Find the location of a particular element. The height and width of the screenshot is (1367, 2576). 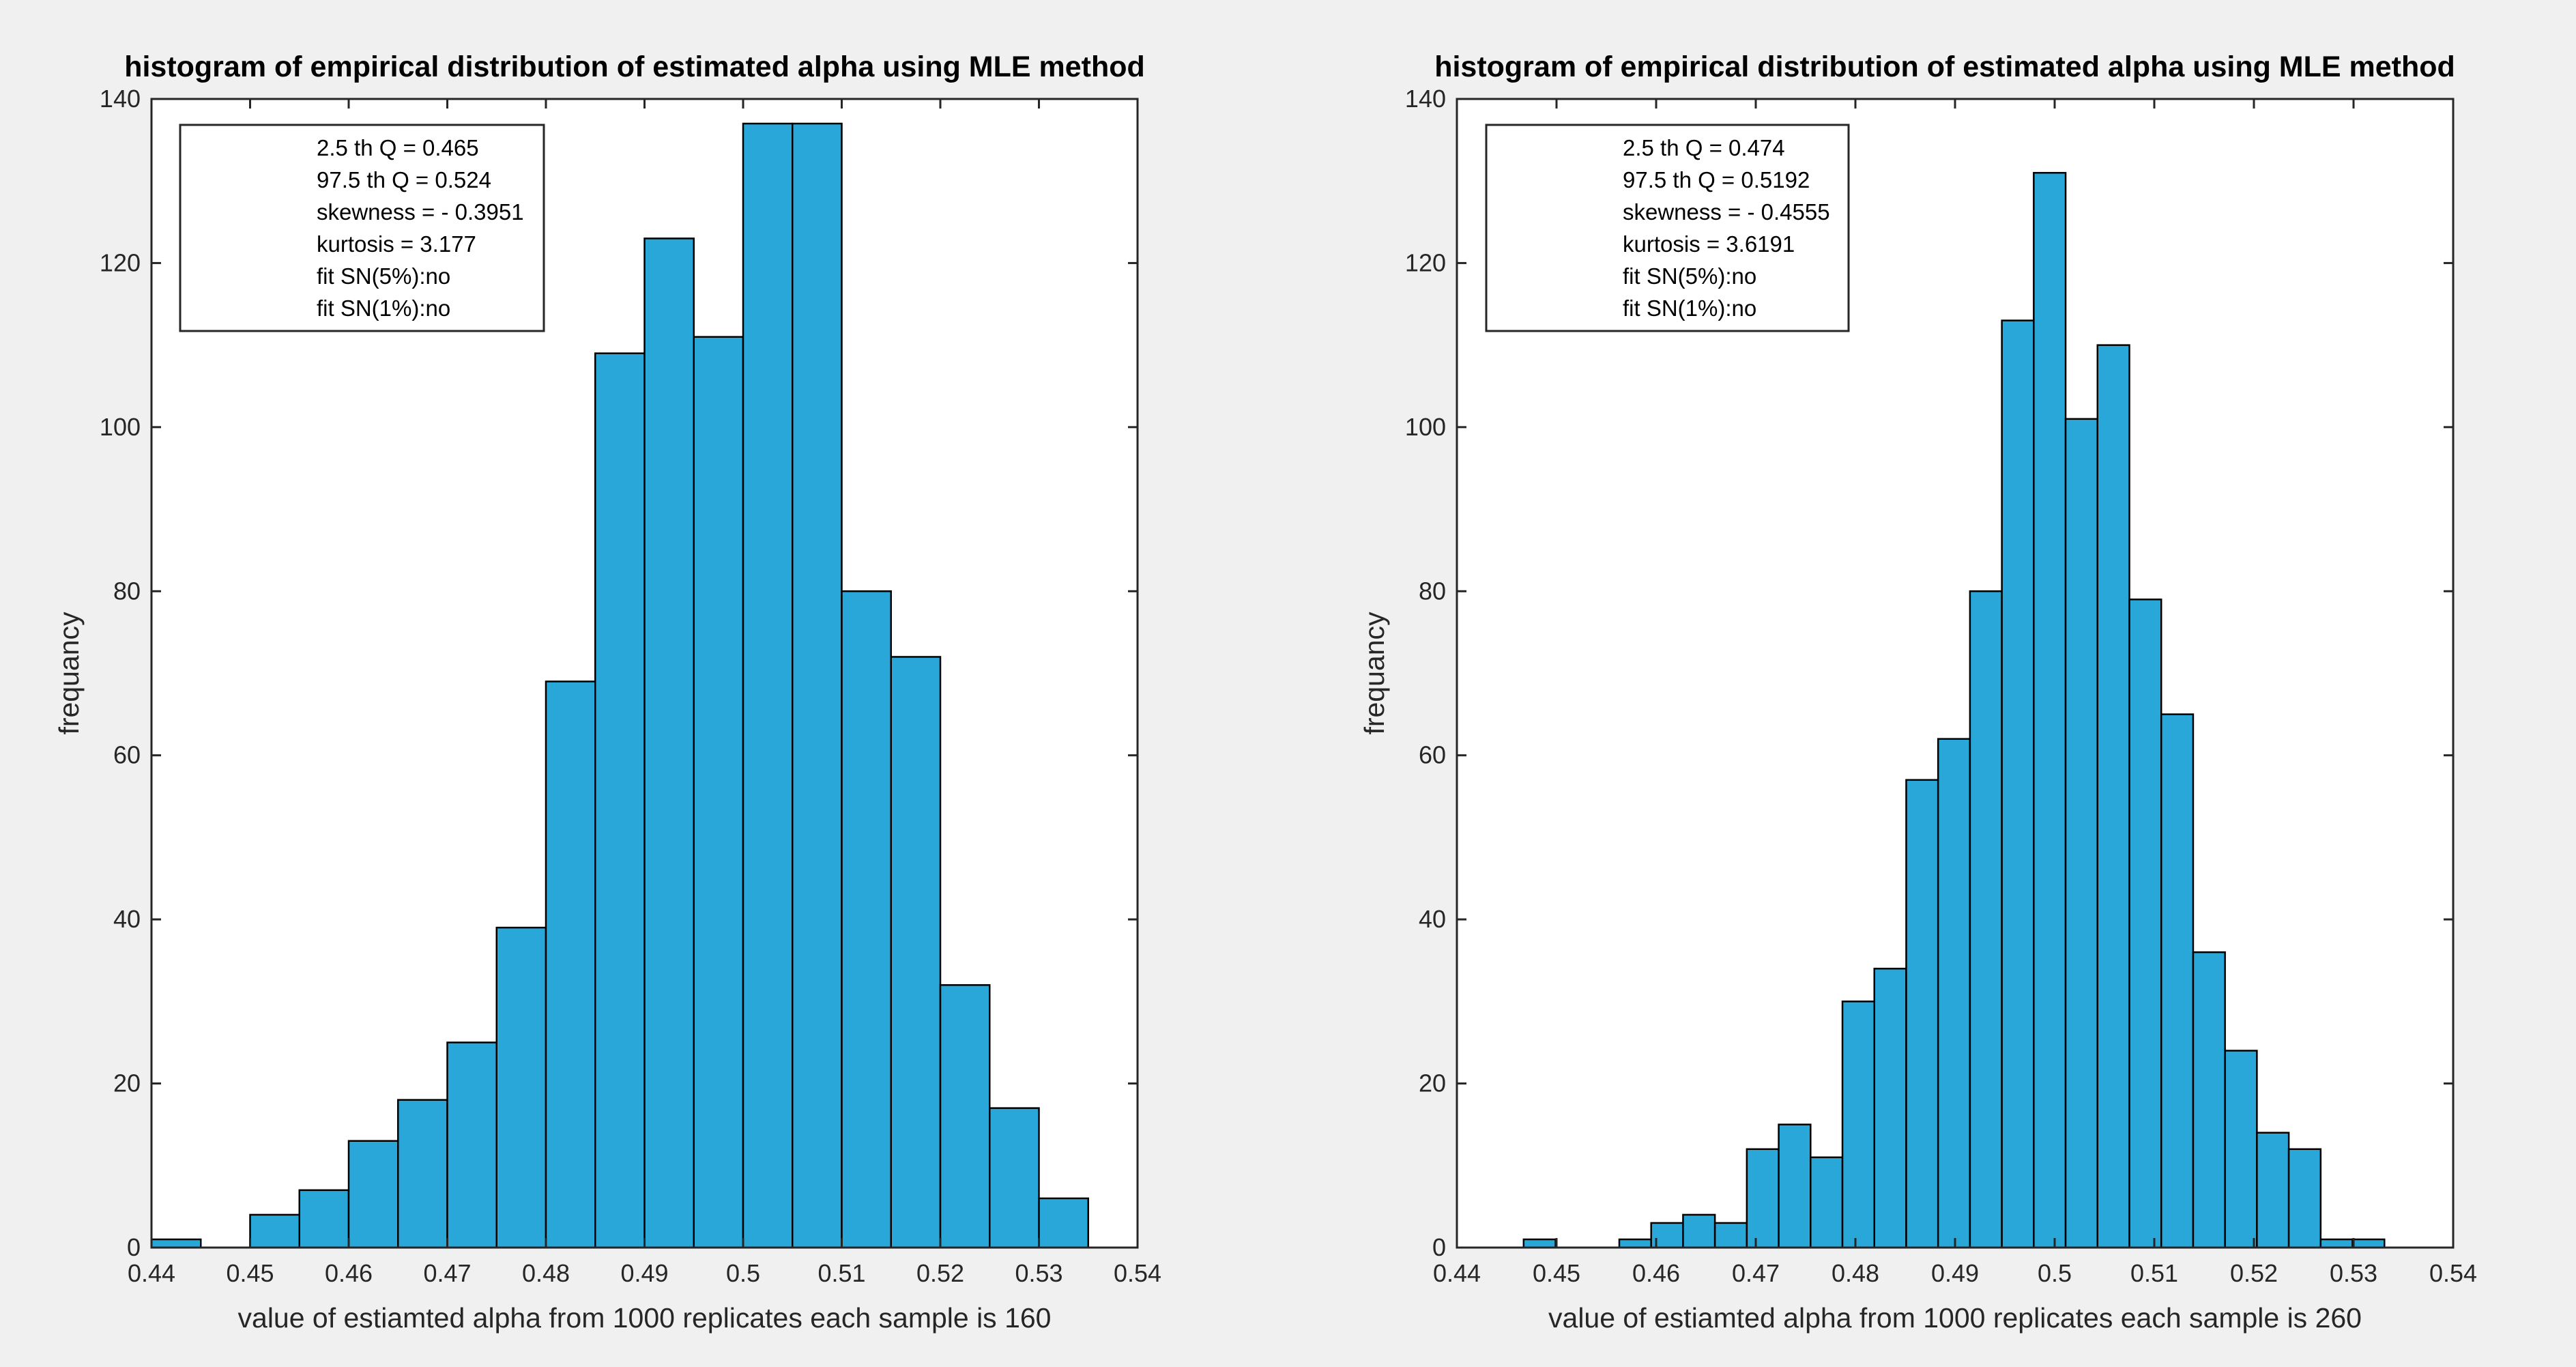

stats-legend-line: 97.5 th Q = 0.524 is located at coordinates (404, 180).